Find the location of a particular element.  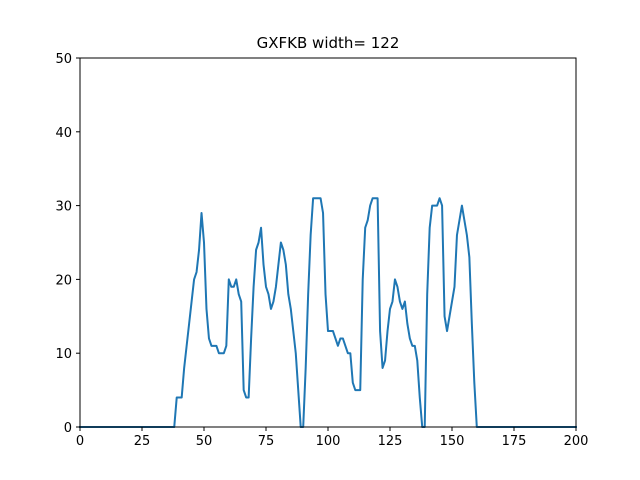

x-tick-label: 175 is located at coordinates (514, 441).